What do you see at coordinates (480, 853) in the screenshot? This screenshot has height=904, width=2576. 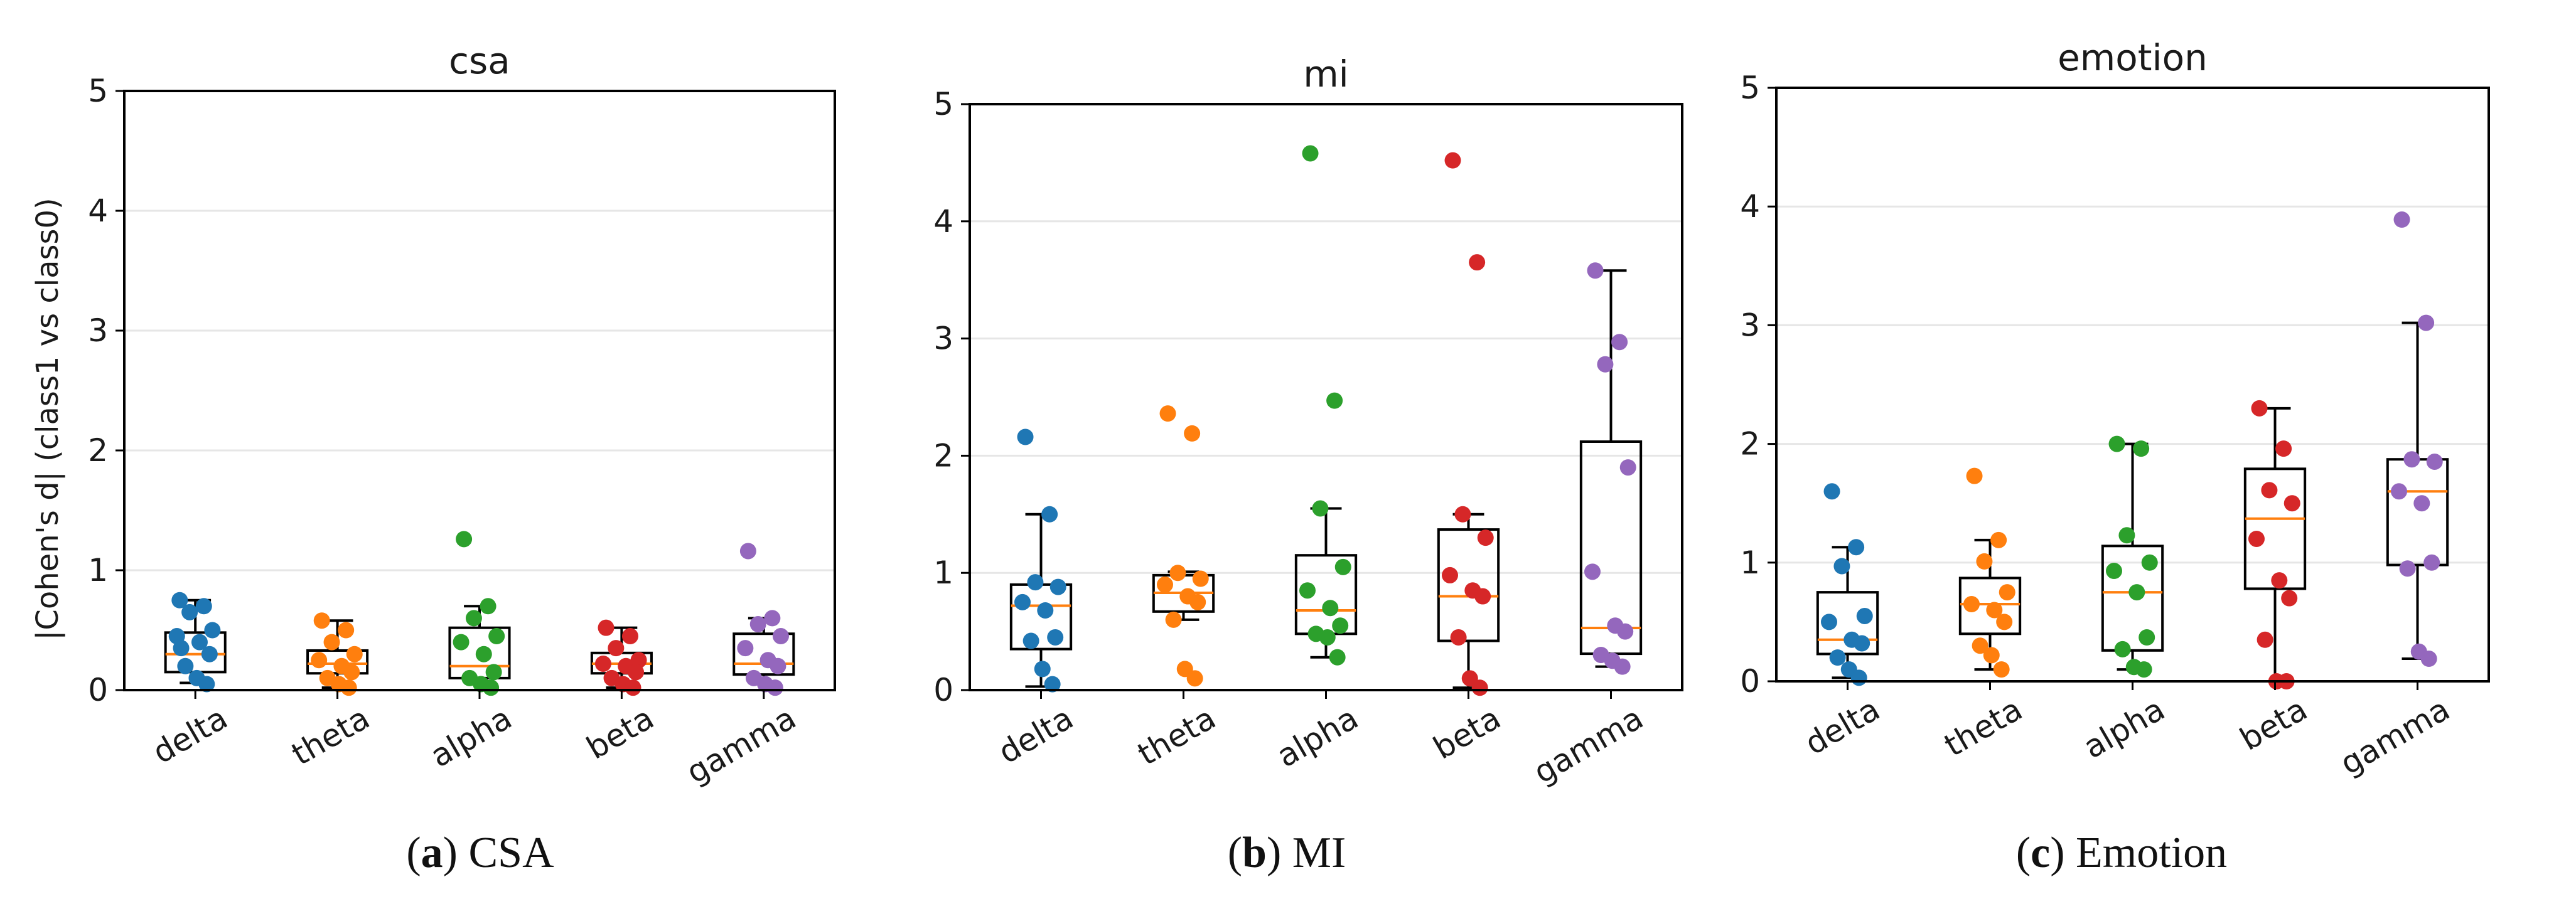 I see `caption-a: (a) CSA` at bounding box center [480, 853].